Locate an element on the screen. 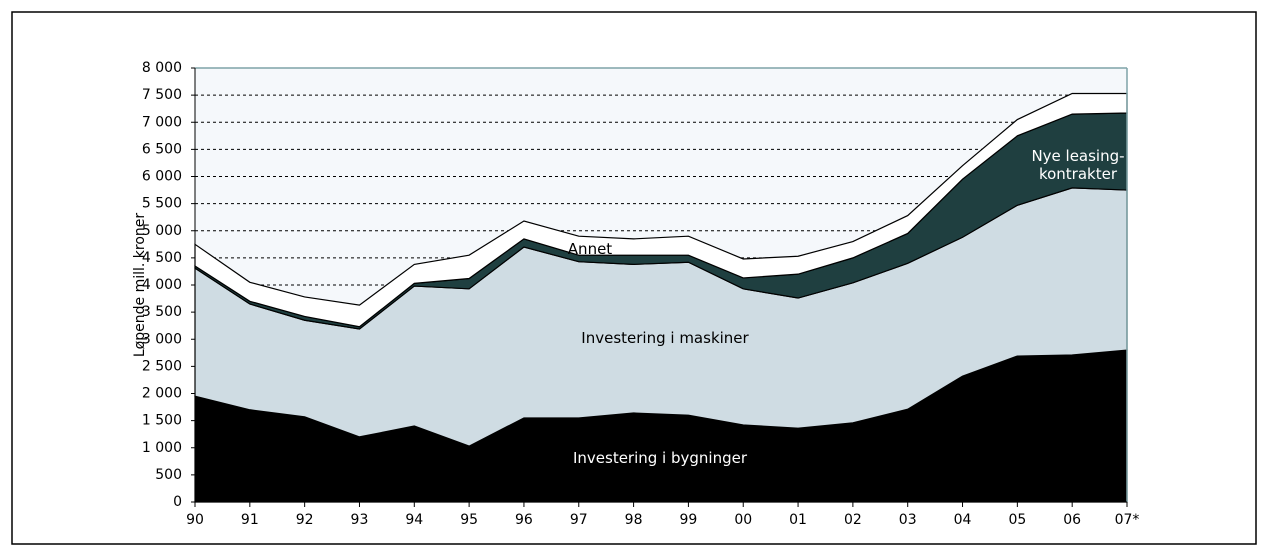 The width and height of the screenshot is (1268, 557). x-tick-label: 98 is located at coordinates (634, 520).